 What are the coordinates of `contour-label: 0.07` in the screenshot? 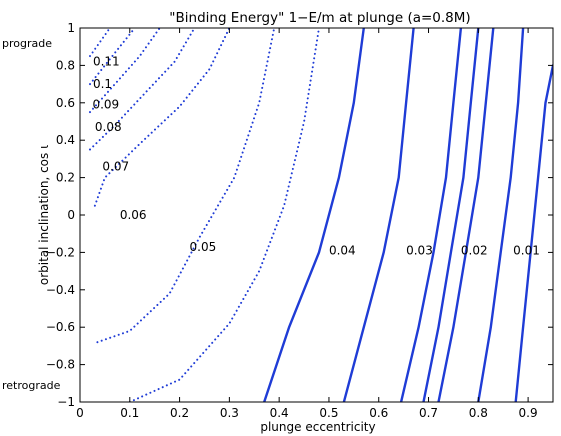 It's located at (115, 166).